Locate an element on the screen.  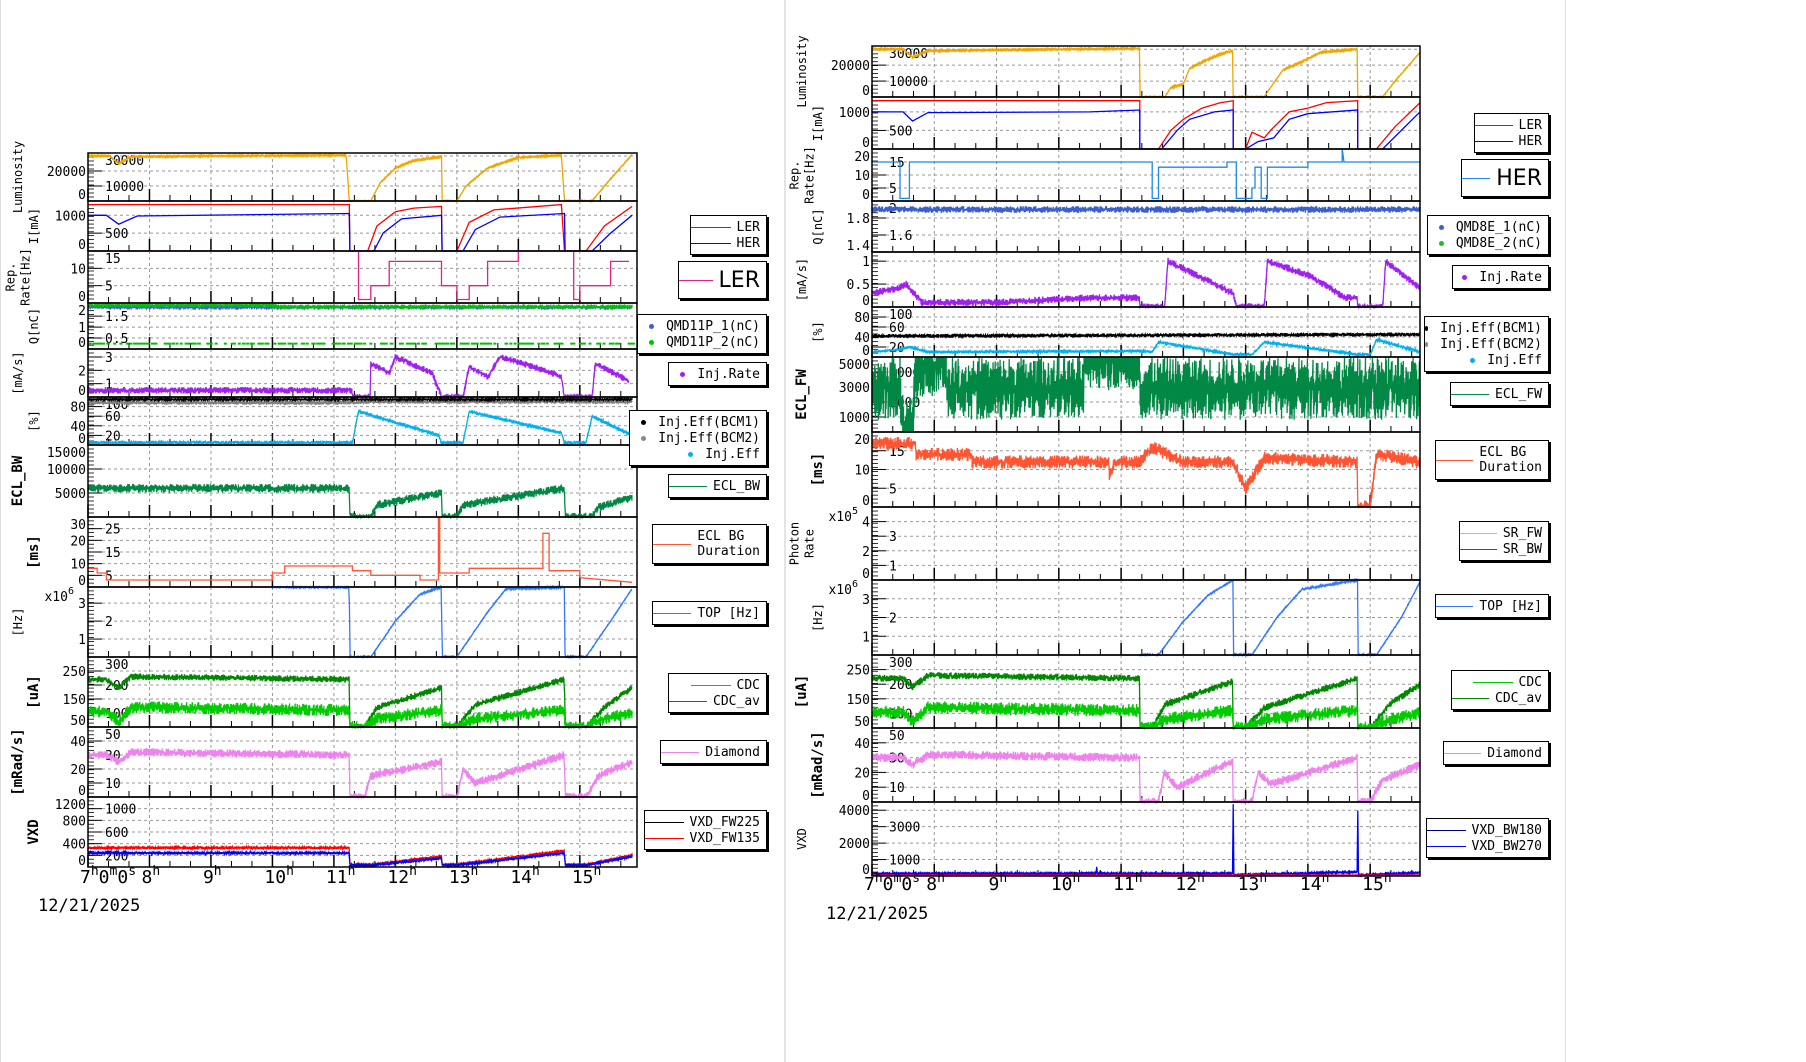
y-axis-label: Q[nC] is located at coordinates (818, 226).